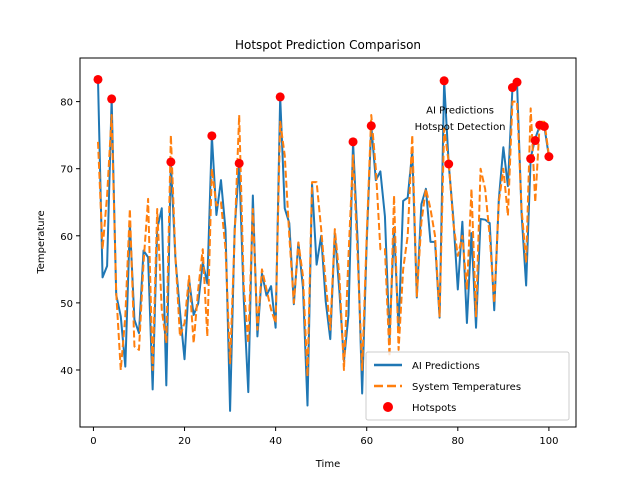 This screenshot has width=640, height=480. What do you see at coordinates (66, 237) in the screenshot?
I see `y-tick-label: 60` at bounding box center [66, 237].